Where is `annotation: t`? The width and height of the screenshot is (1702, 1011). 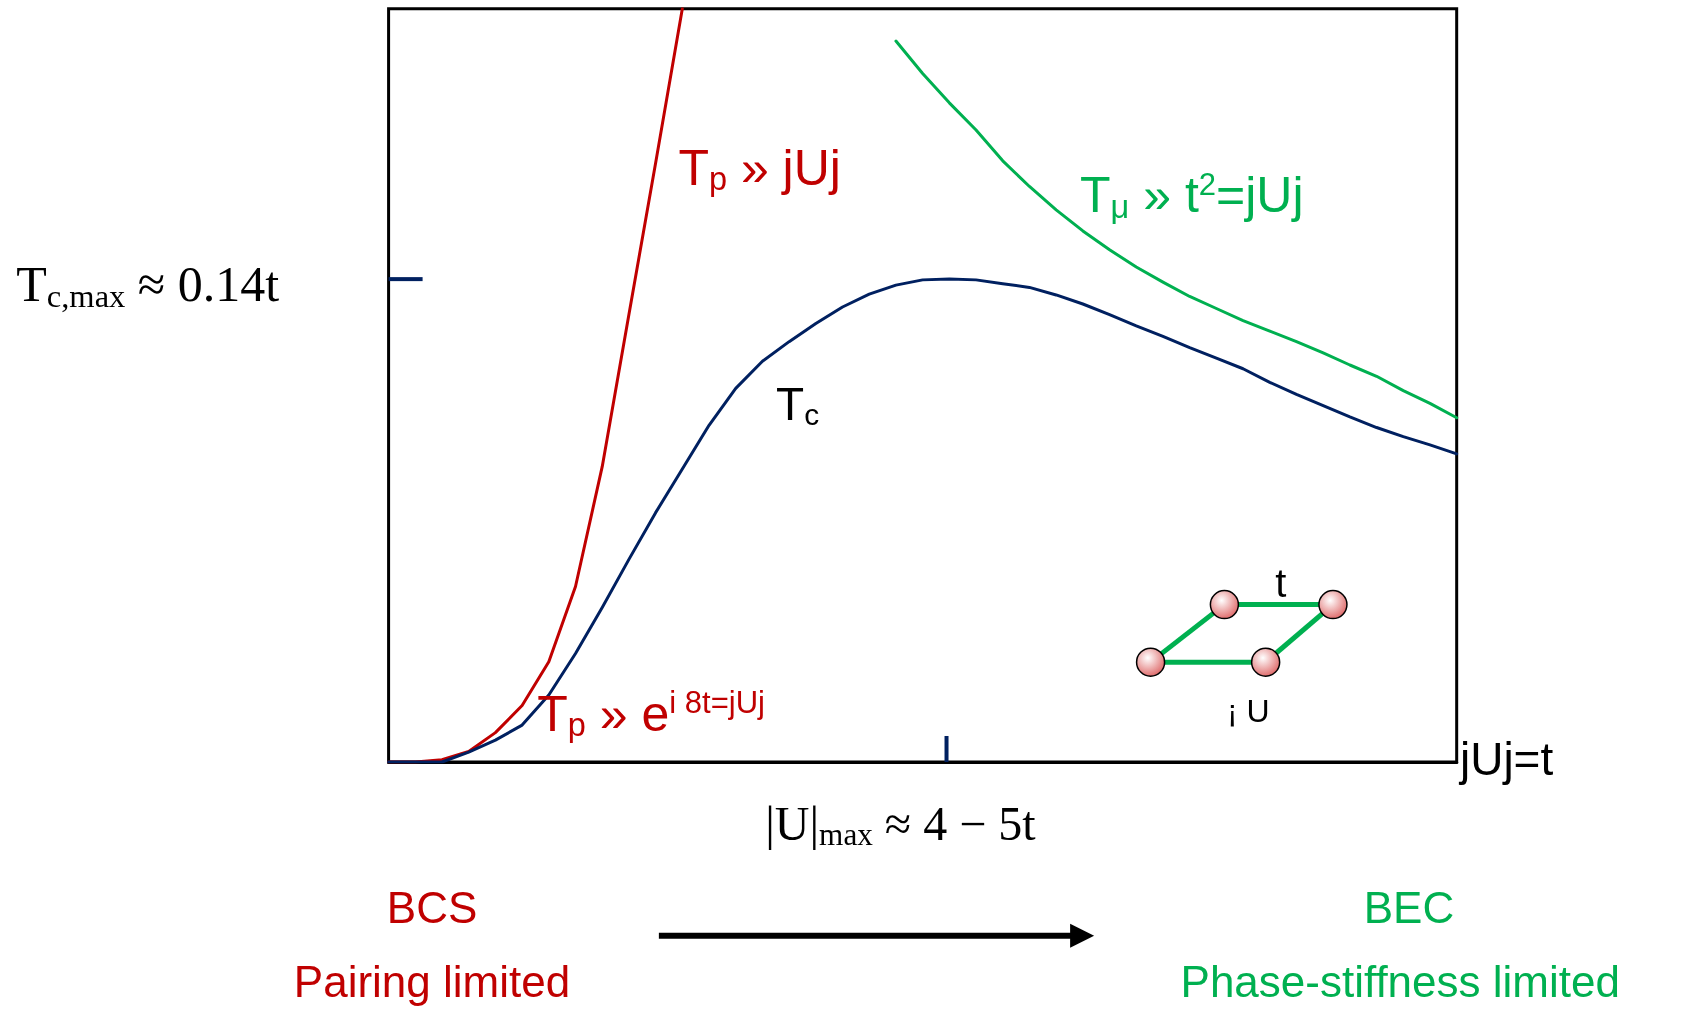
annotation: t is located at coordinates (1281, 582).